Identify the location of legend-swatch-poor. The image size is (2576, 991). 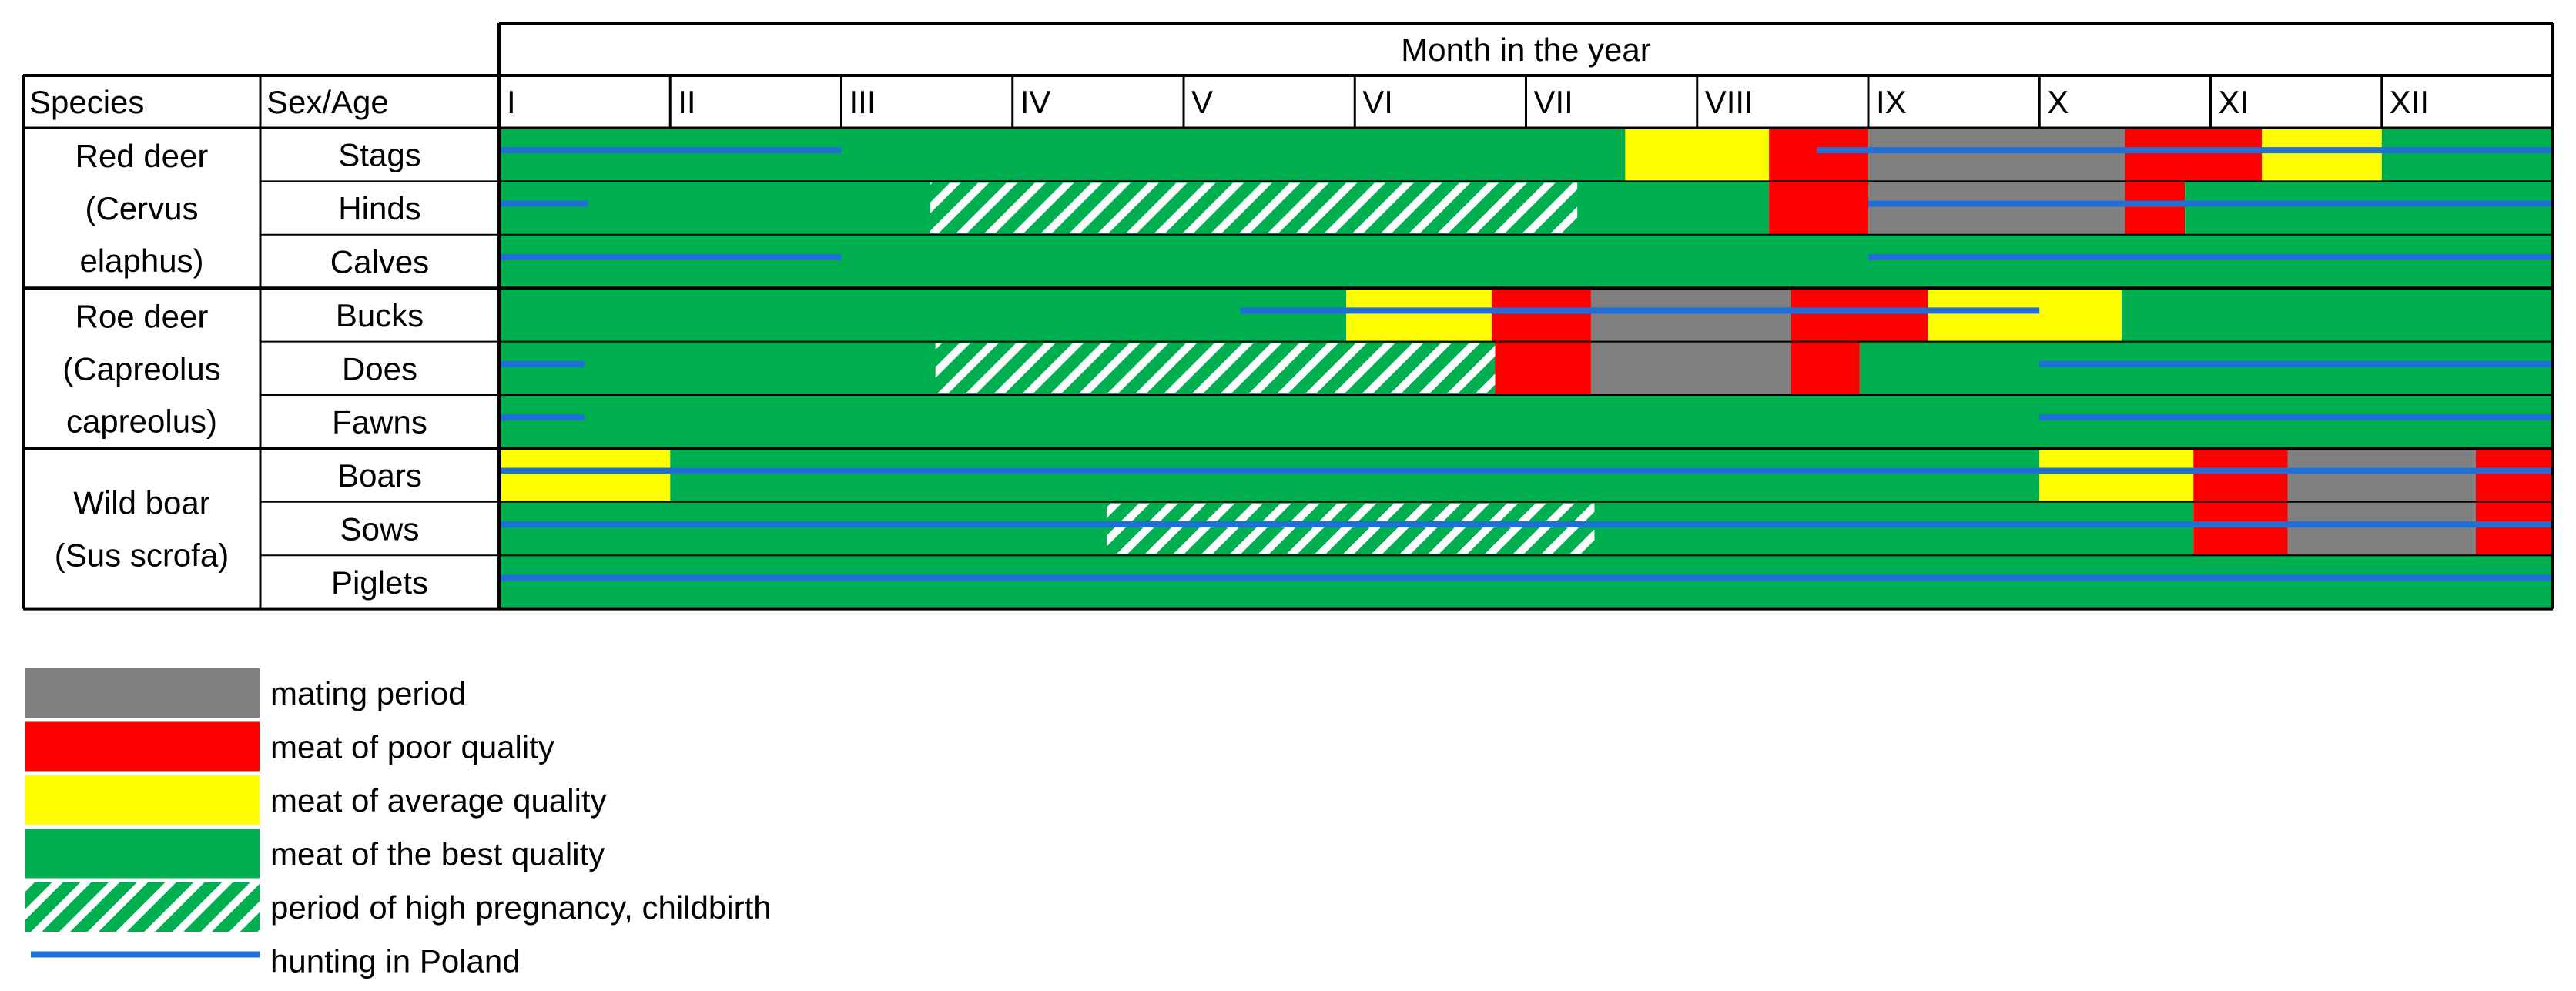
(142, 746).